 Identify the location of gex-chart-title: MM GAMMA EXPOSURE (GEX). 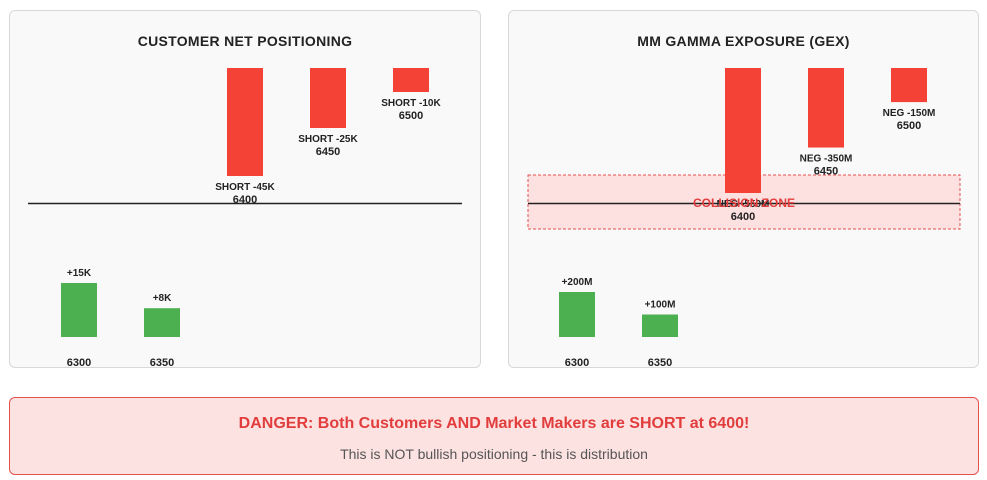
(743, 41).